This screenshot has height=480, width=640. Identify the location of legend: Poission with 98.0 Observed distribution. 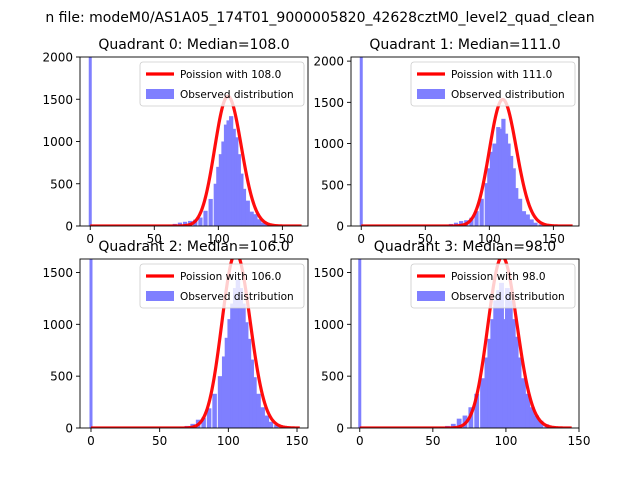
(493, 286).